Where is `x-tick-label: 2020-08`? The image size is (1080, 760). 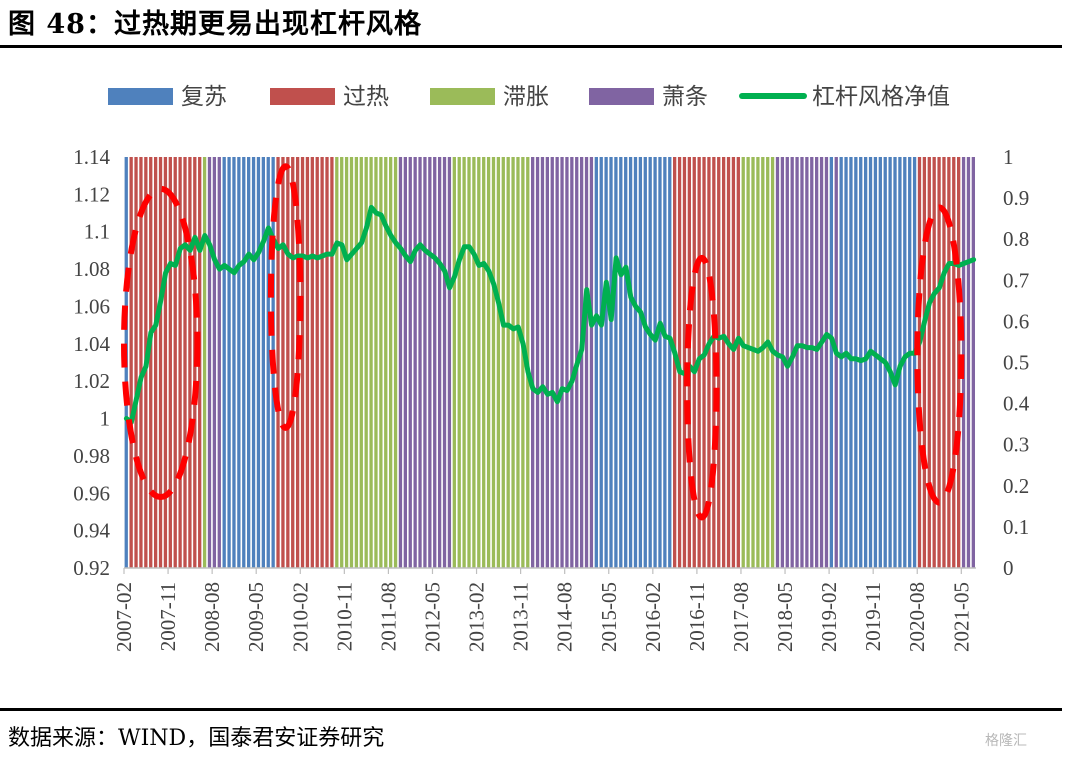 x-tick-label: 2020-08 is located at coordinates (917, 617).